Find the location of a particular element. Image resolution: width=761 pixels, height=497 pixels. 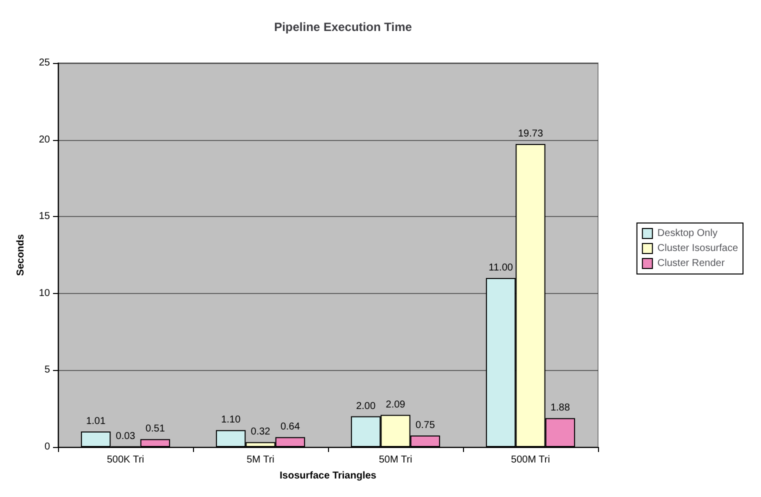

y-tick-label: 10 is located at coordinates (44, 293).